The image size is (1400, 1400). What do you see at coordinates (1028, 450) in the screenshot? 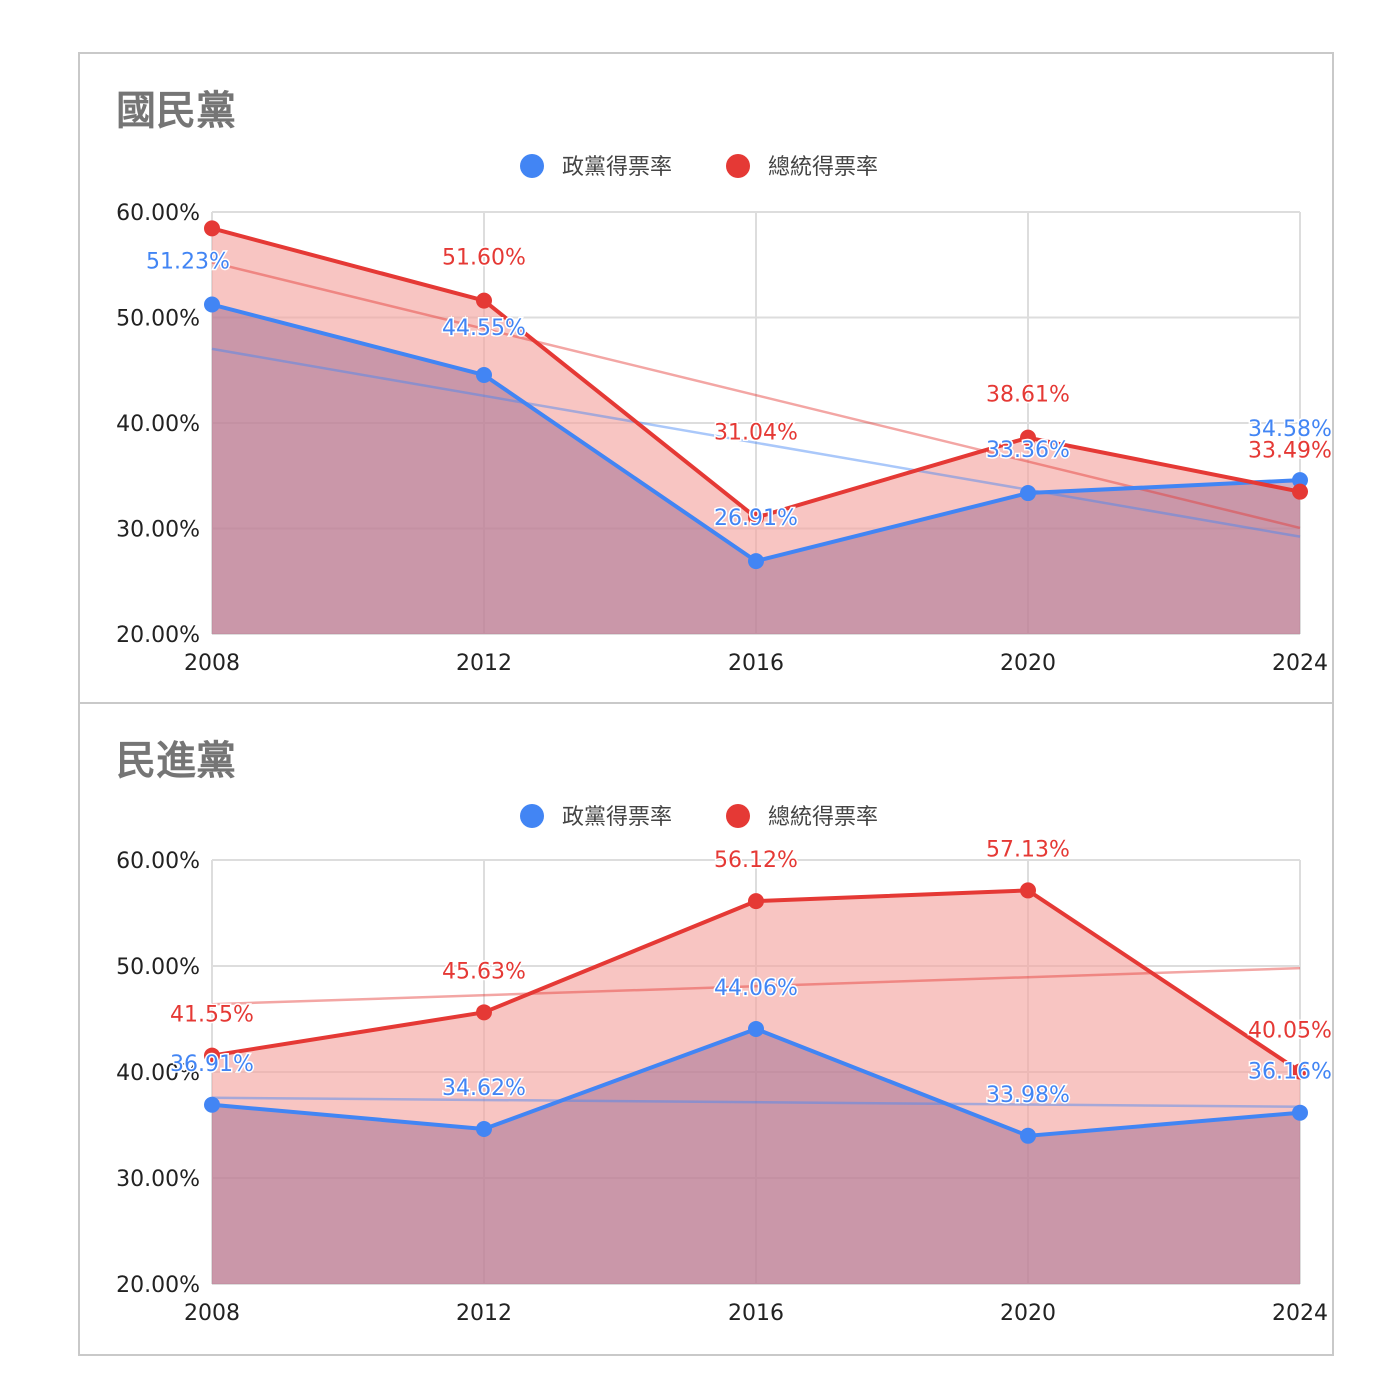
I see `data-label: 33.36%` at bounding box center [1028, 450].